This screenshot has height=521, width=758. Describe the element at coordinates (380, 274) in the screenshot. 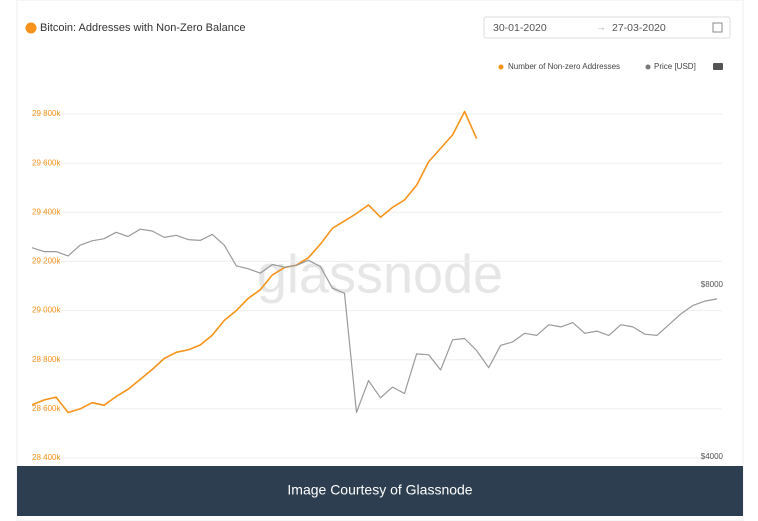

I see `watermark: glassnode` at that location.